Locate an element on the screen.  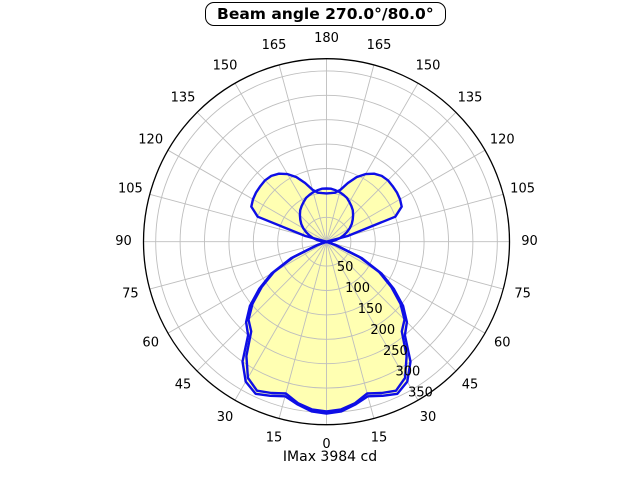
chart-title-text: Beam angle 270.0°/80.0° is located at coordinates (325, 14).